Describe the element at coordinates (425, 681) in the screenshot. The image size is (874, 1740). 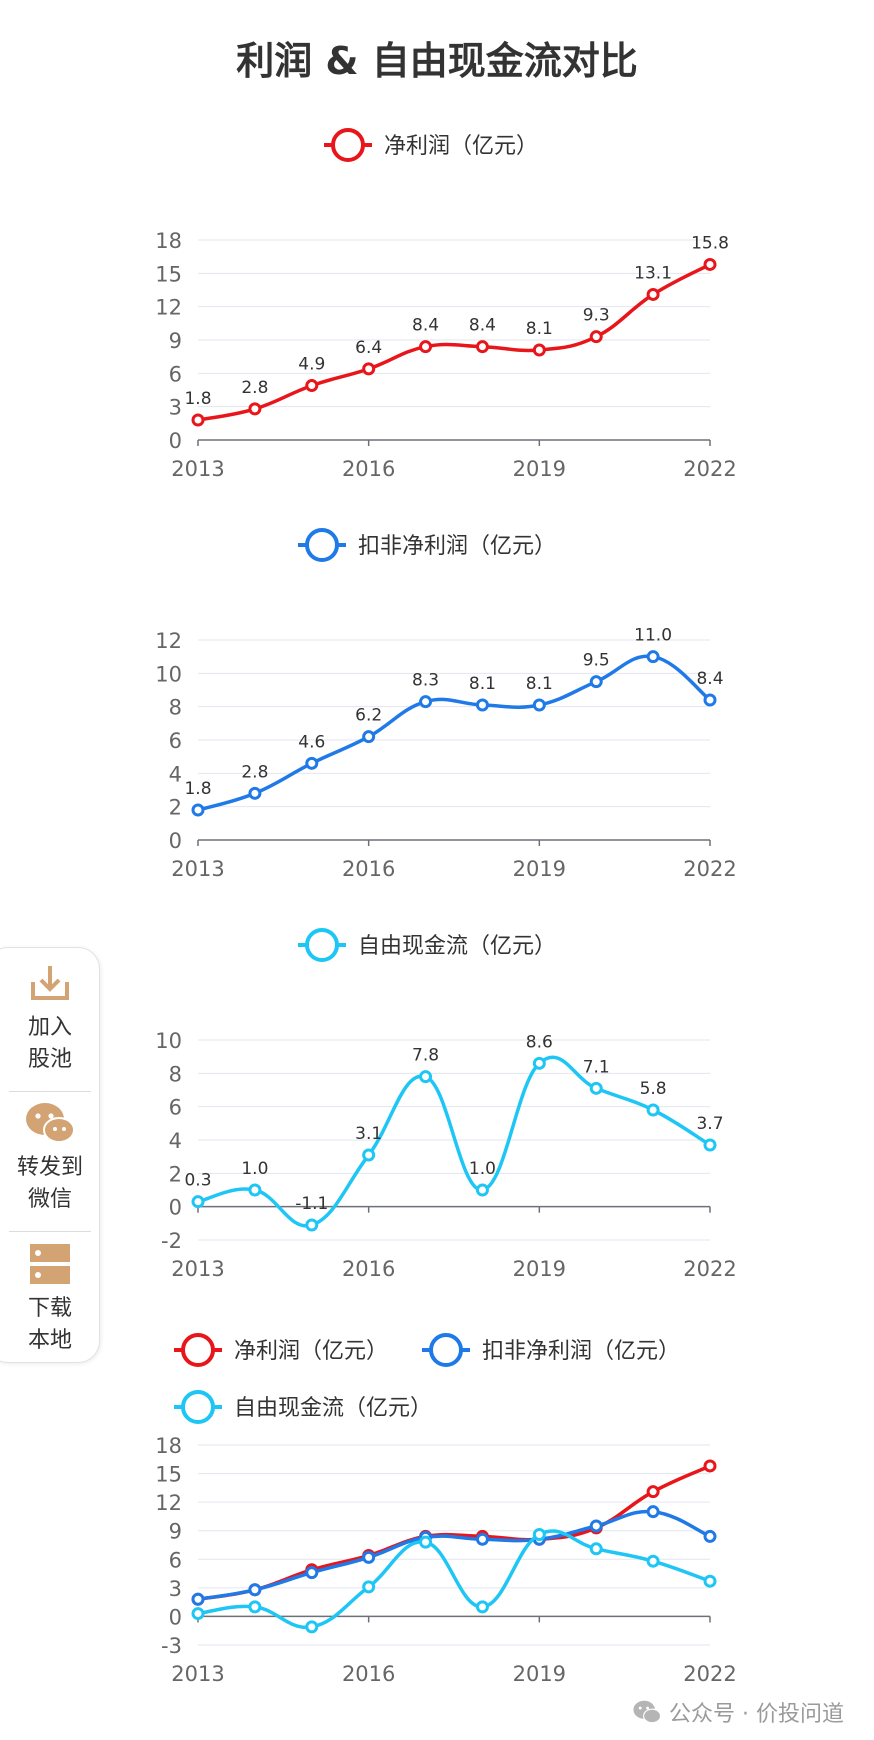
I see `data-label: 8.3` at that location.